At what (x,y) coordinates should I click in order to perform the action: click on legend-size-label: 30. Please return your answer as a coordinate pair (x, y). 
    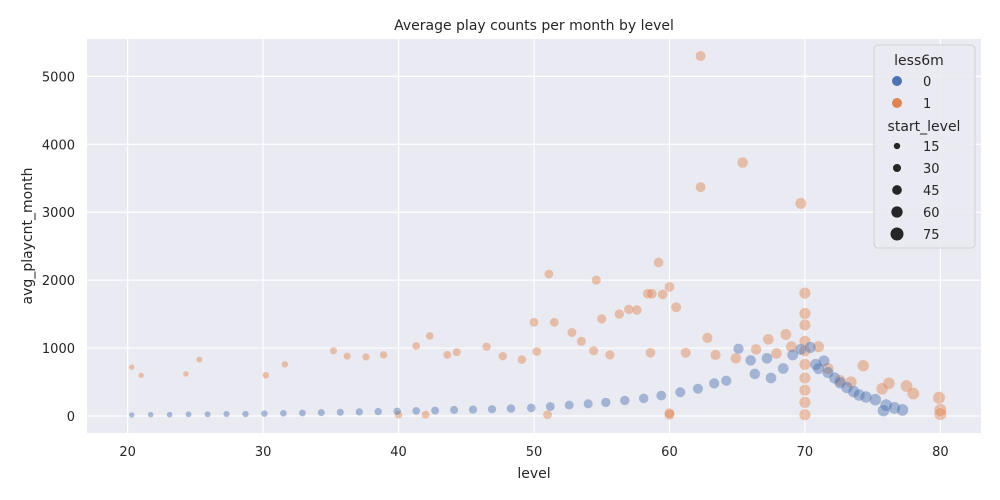
    Looking at the image, I should click on (931, 169).